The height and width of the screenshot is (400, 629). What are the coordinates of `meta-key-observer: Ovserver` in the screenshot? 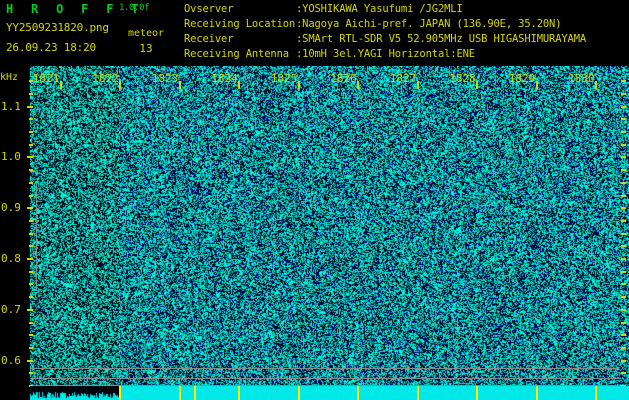 It's located at (209, 9).